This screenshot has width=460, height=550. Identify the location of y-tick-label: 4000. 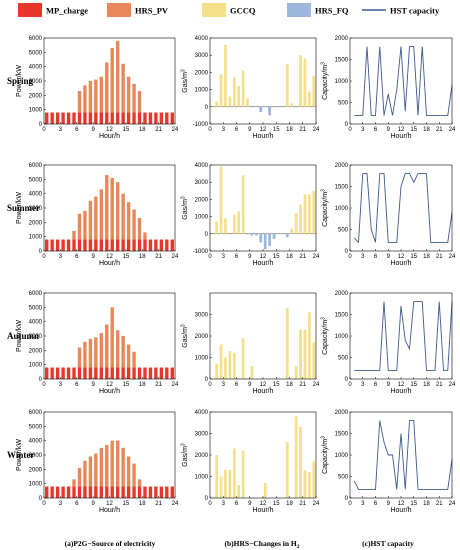
(202, 413).